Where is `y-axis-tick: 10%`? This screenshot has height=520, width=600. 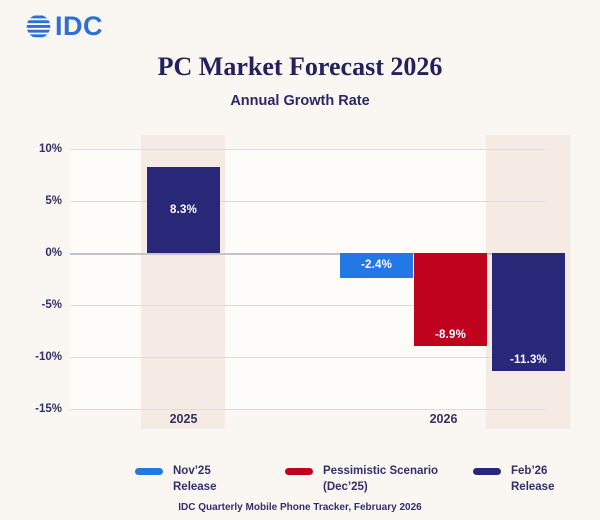
y-axis-tick: 10% is located at coordinates (50, 149).